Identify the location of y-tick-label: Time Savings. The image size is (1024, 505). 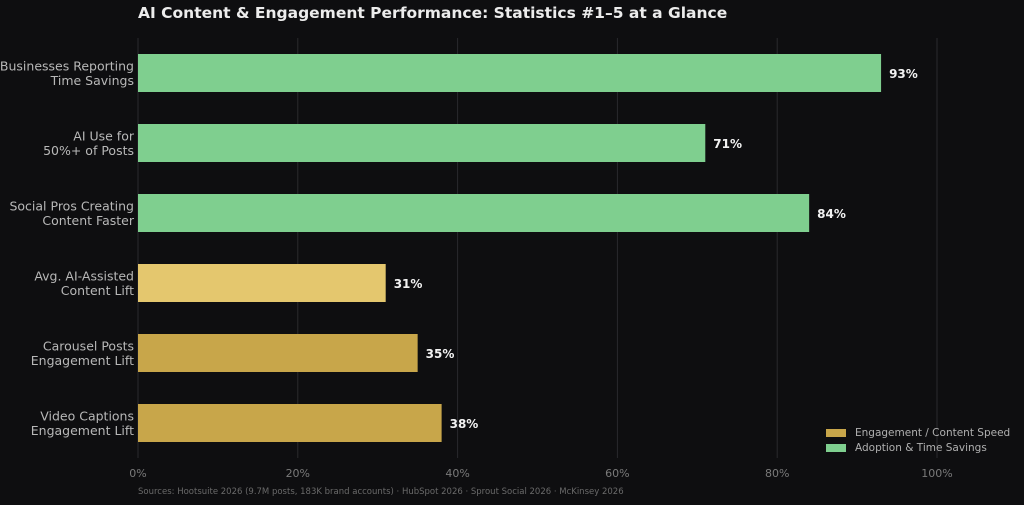
(92, 80).